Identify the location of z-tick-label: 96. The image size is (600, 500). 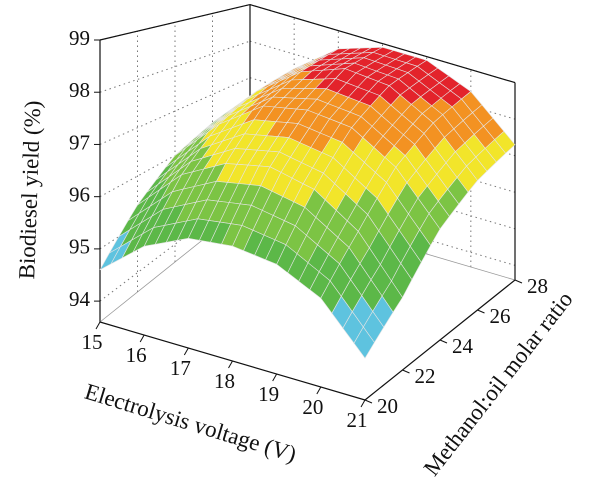
(79, 194).